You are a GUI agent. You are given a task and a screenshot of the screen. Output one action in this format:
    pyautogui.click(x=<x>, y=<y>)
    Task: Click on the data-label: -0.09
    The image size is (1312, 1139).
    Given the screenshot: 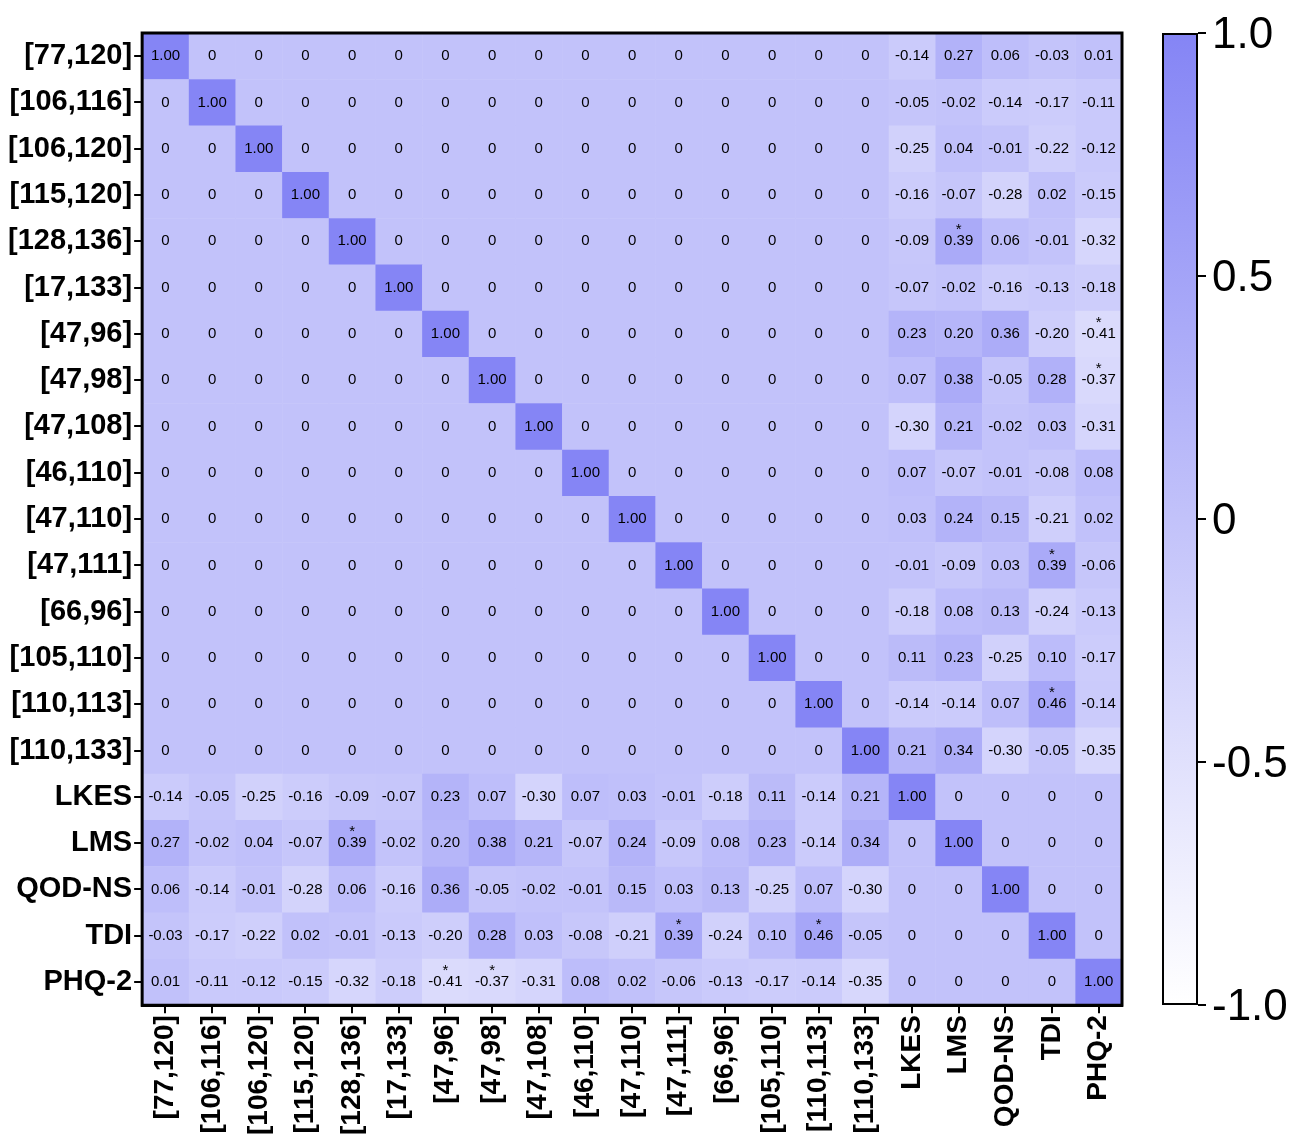 What is the action you would take?
    pyautogui.click(x=678, y=842)
    